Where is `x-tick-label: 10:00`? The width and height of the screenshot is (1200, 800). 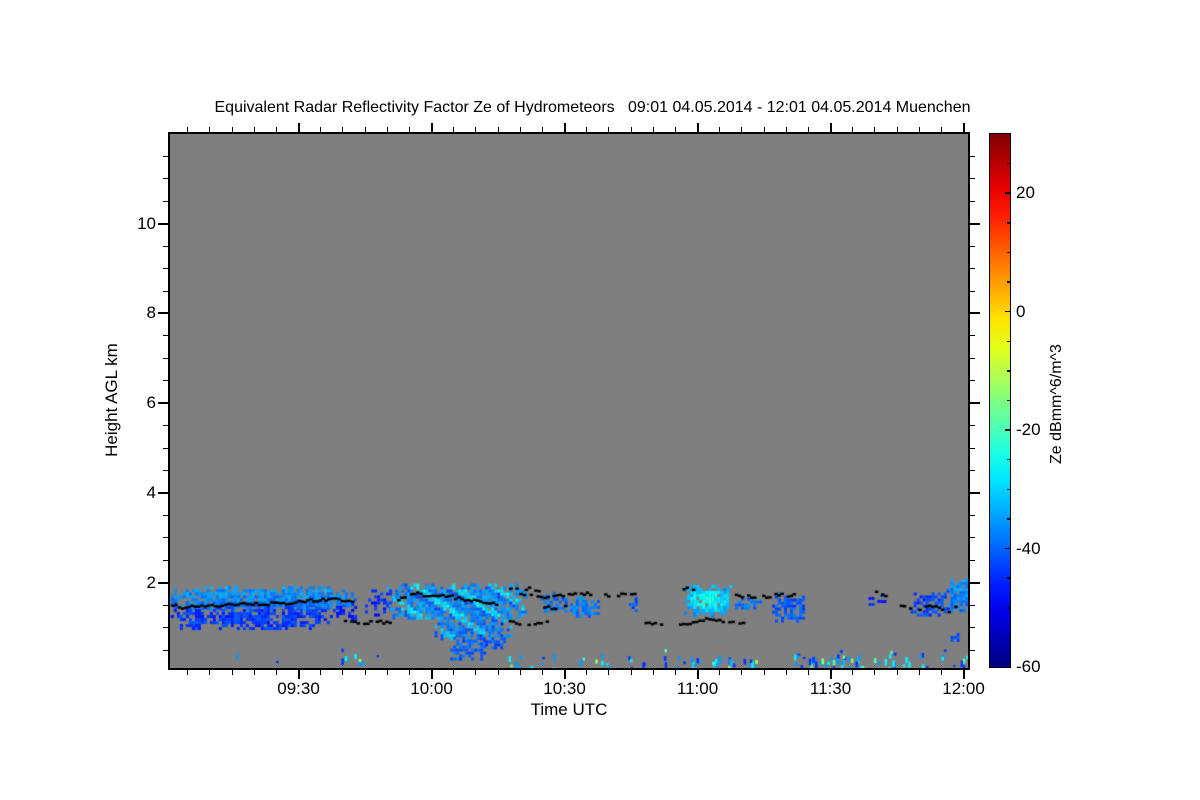 x-tick-label: 10:00 is located at coordinates (431, 688).